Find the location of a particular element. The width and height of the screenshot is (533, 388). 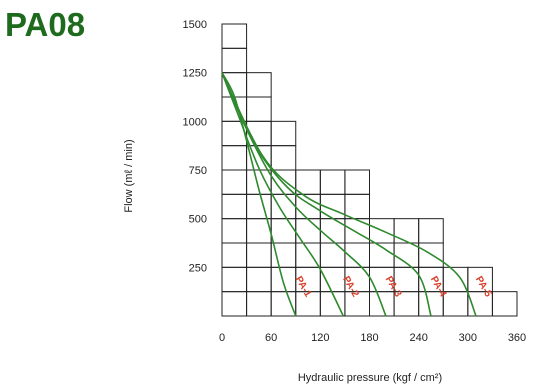

y-tick-label: 1500 is located at coordinates (195, 25).